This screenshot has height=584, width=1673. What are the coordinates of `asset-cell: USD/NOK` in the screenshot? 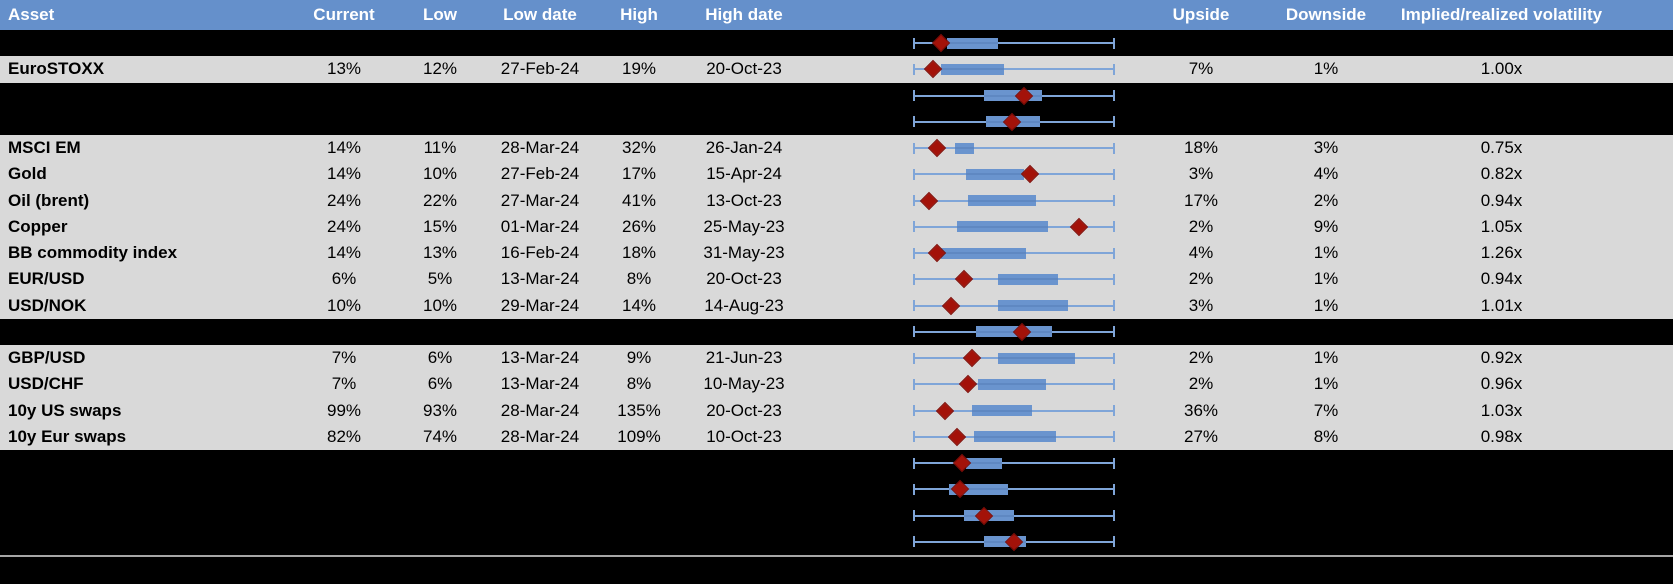 It's located at (47, 305).